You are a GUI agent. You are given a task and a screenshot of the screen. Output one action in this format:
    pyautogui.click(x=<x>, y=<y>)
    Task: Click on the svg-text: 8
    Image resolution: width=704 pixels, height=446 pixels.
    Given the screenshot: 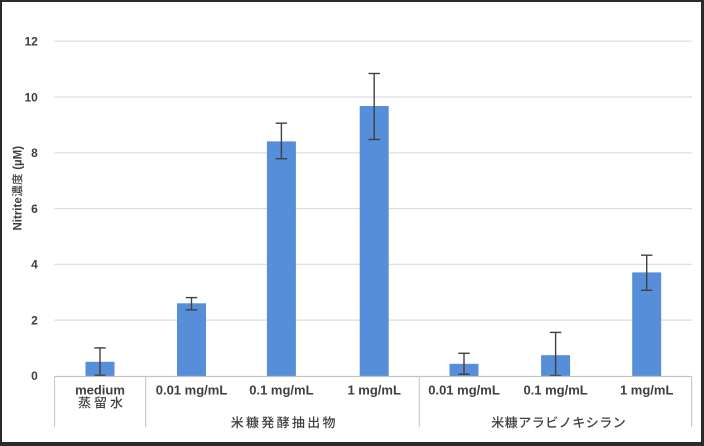 What is the action you would take?
    pyautogui.click(x=34, y=153)
    